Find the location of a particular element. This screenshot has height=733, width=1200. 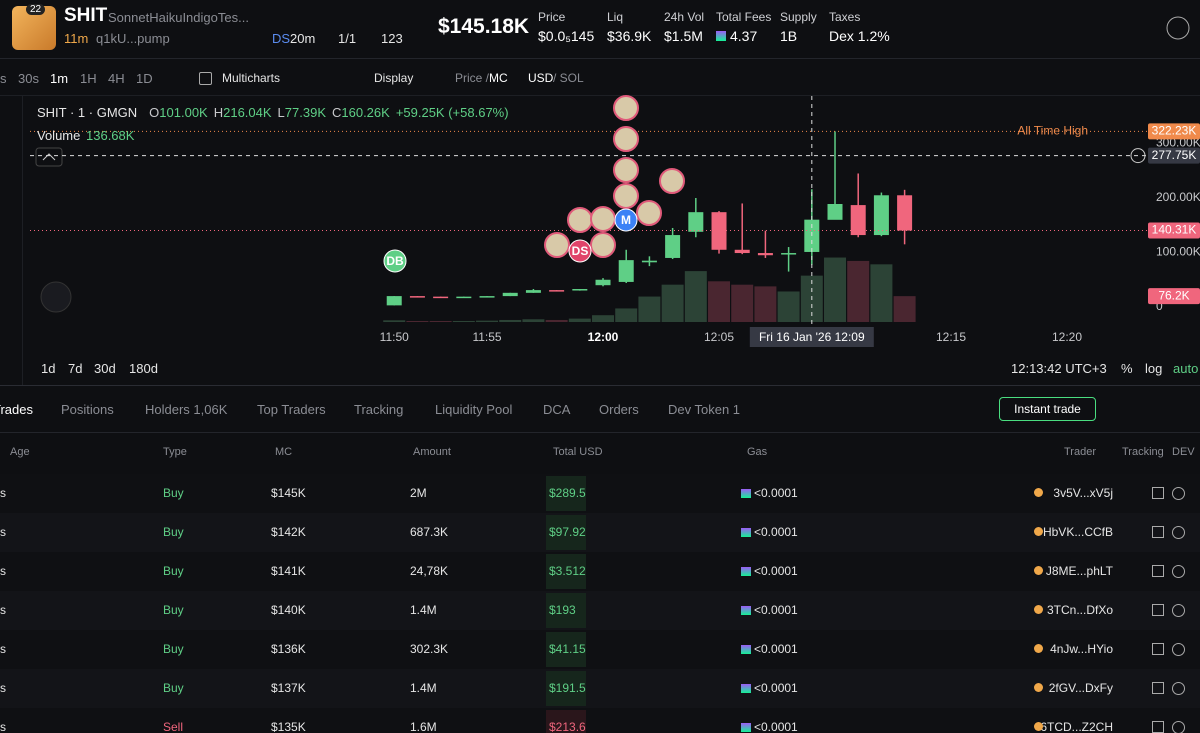

stat-value: 1B is located at coordinates (789, 36).